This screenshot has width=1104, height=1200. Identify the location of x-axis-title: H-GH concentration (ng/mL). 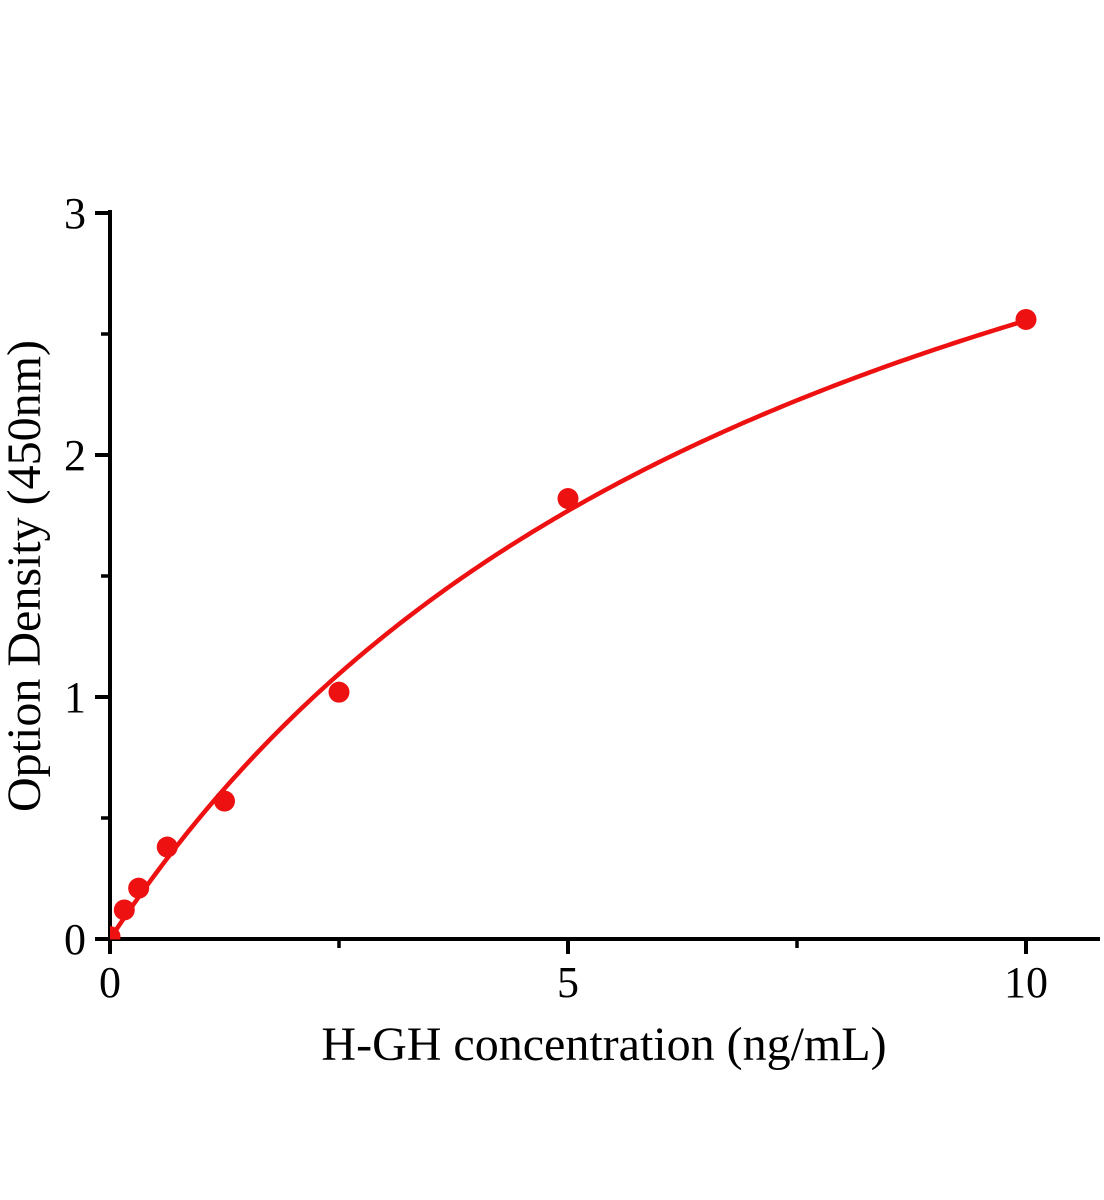
(603, 1044).